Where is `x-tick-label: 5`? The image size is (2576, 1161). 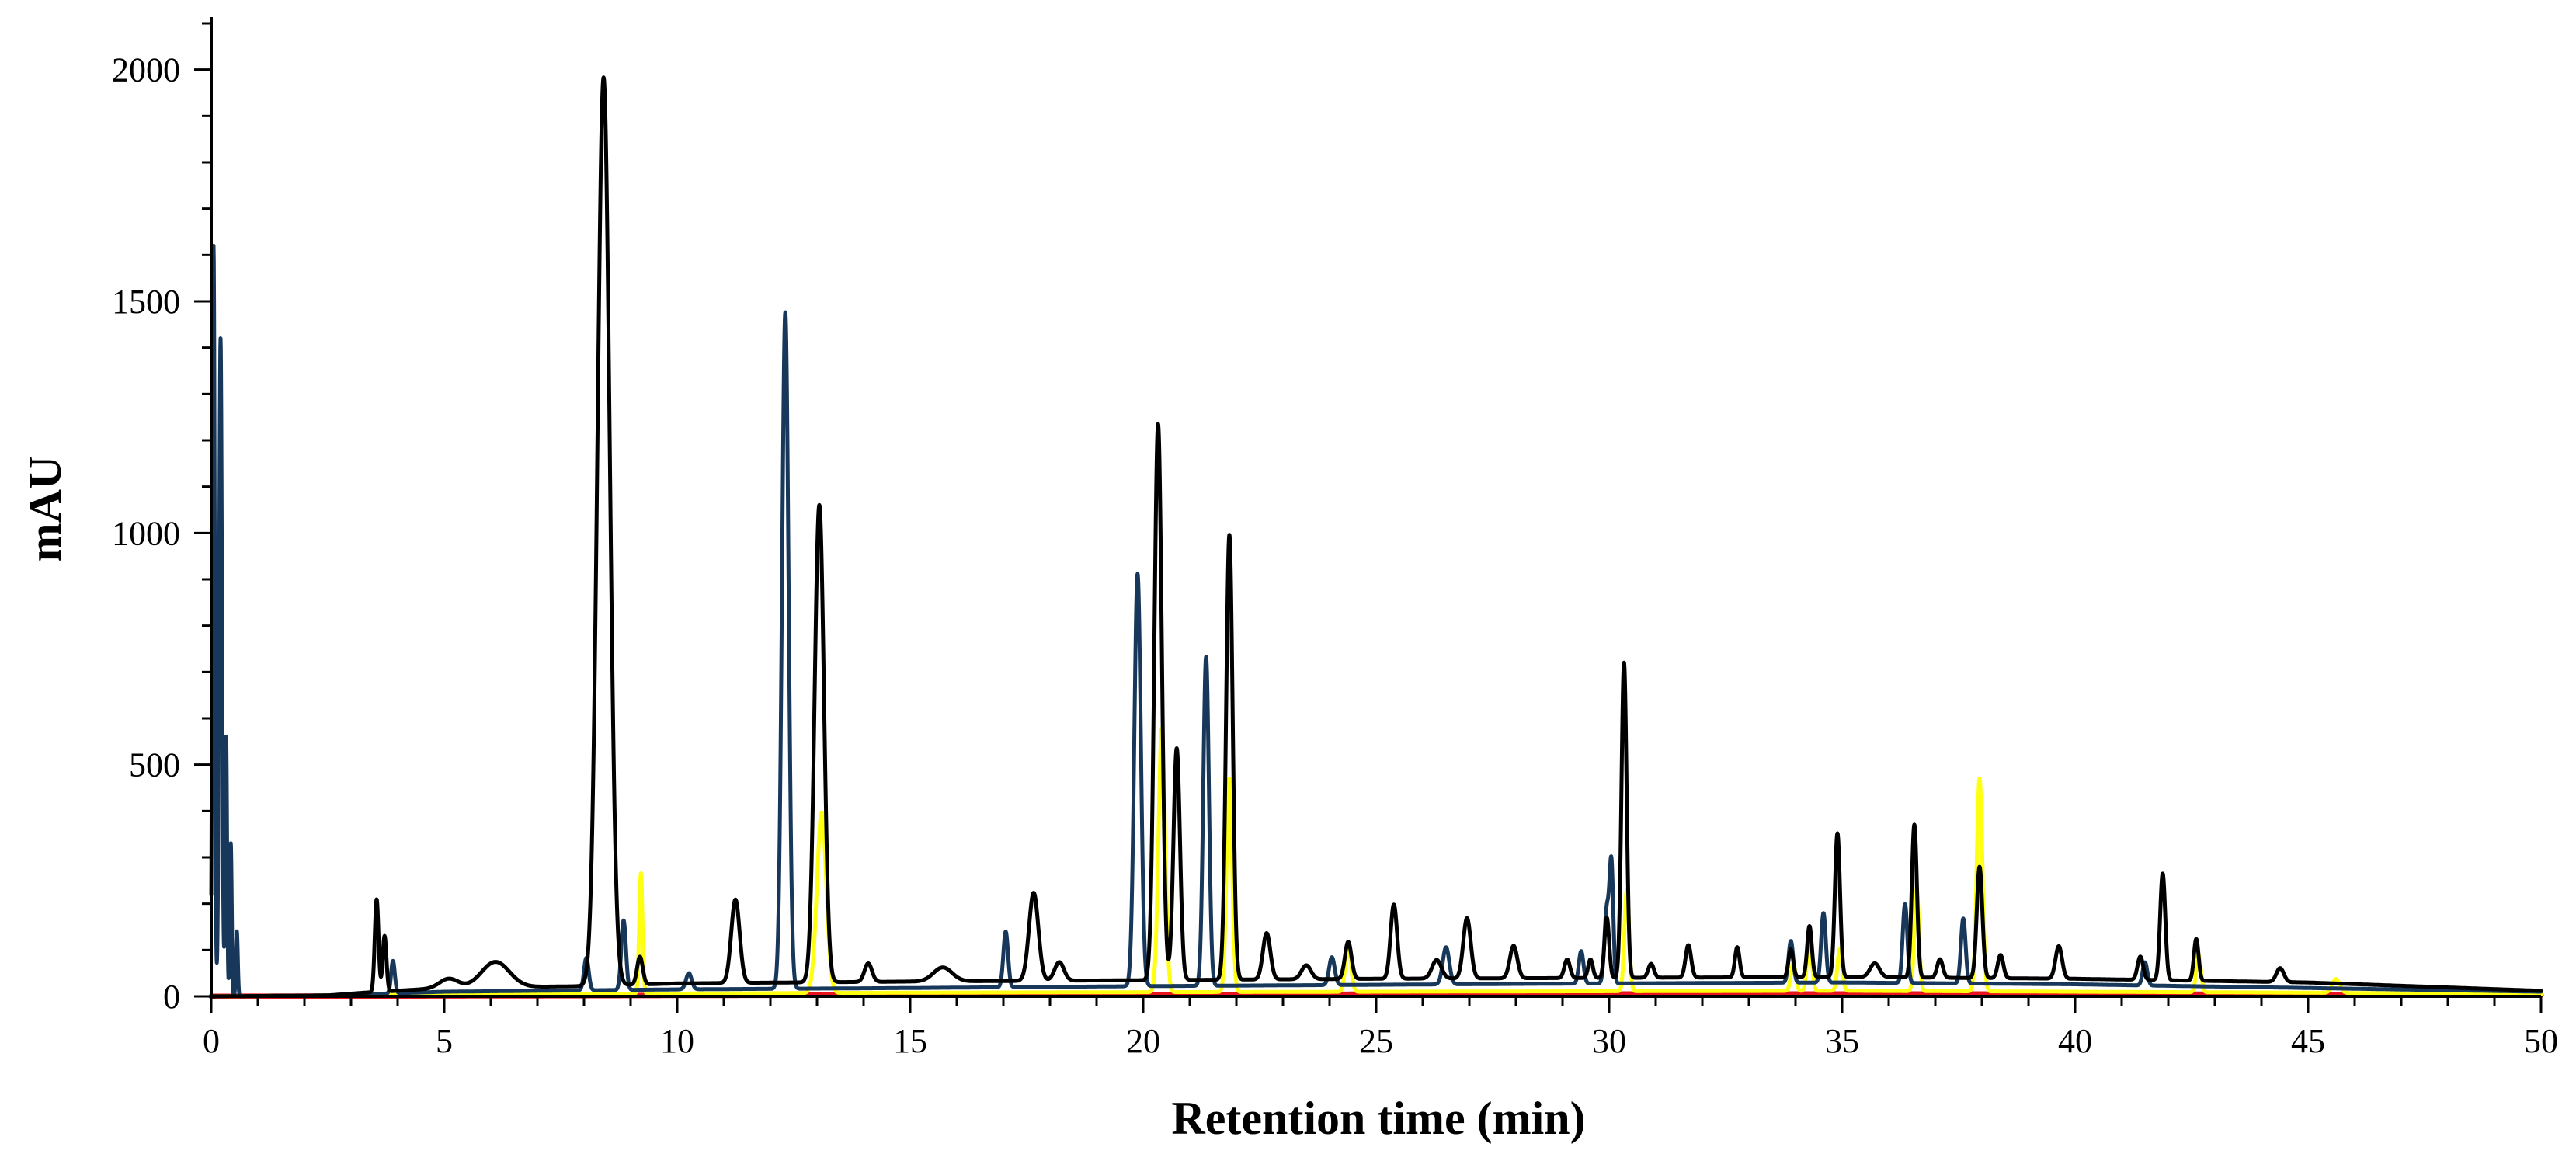
x-tick-label: 5 is located at coordinates (444, 1041).